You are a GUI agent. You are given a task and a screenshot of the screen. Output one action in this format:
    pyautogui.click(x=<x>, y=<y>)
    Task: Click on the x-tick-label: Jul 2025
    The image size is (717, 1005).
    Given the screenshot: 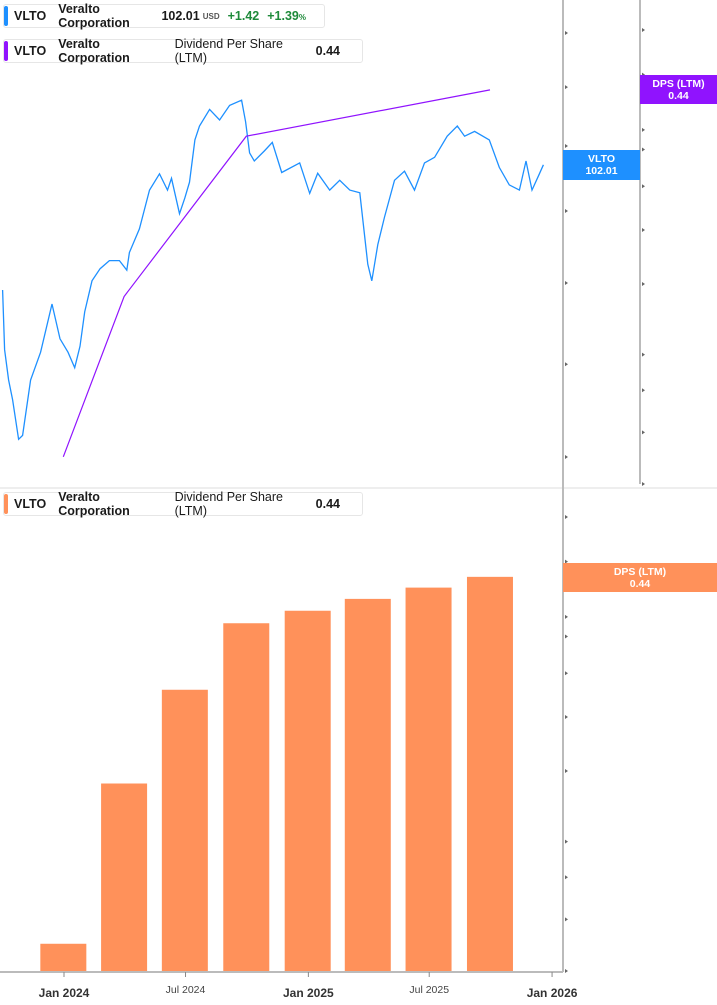 What is the action you would take?
    pyautogui.click(x=429, y=990)
    